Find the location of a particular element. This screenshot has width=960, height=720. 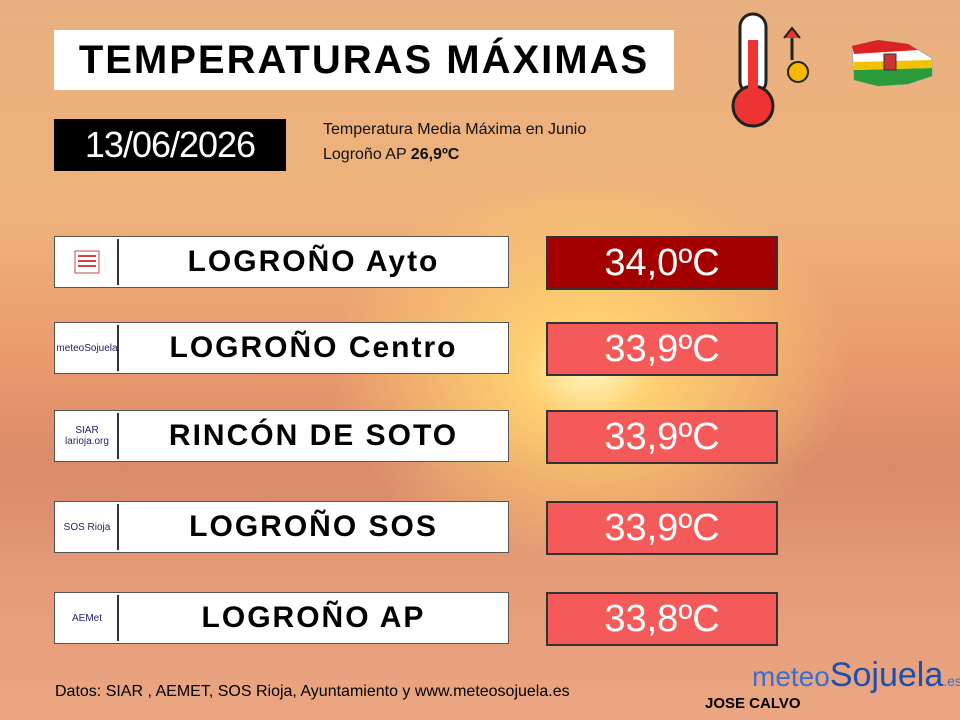

temperature: 33,8ºC is located at coordinates (662, 619).